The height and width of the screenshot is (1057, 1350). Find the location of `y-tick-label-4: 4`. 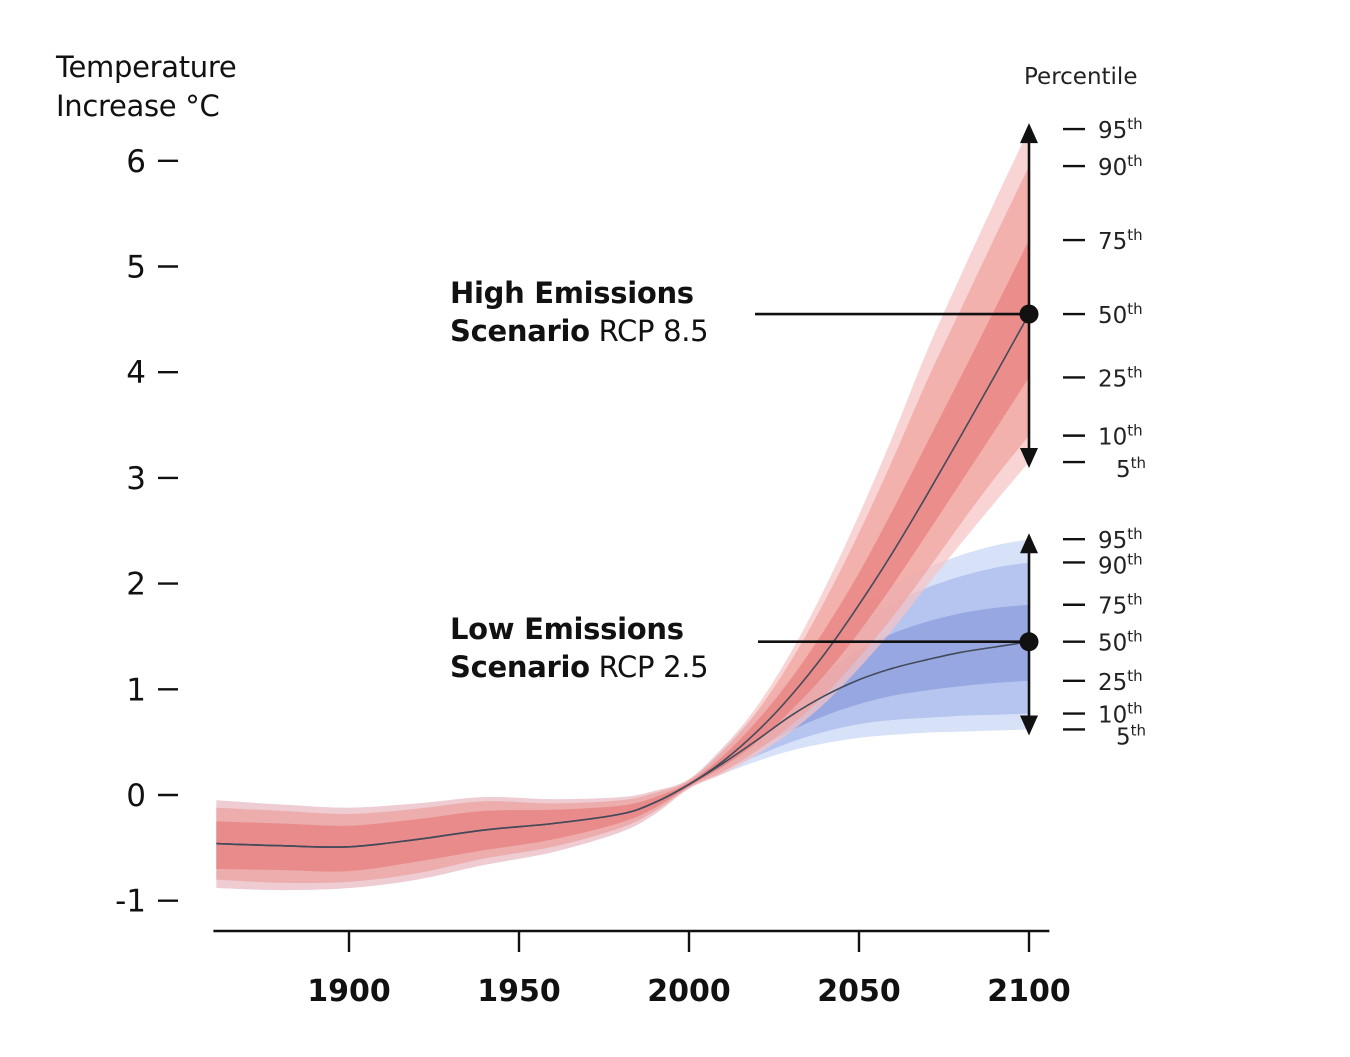

y-tick-label-4: 4 is located at coordinates (136, 373).